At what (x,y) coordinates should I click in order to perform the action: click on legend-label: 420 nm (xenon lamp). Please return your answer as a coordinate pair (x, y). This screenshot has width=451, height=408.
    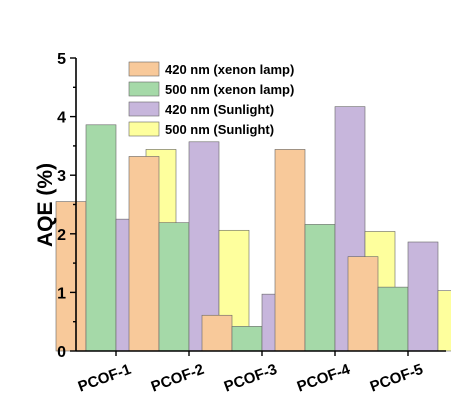
    Looking at the image, I should click on (229, 69).